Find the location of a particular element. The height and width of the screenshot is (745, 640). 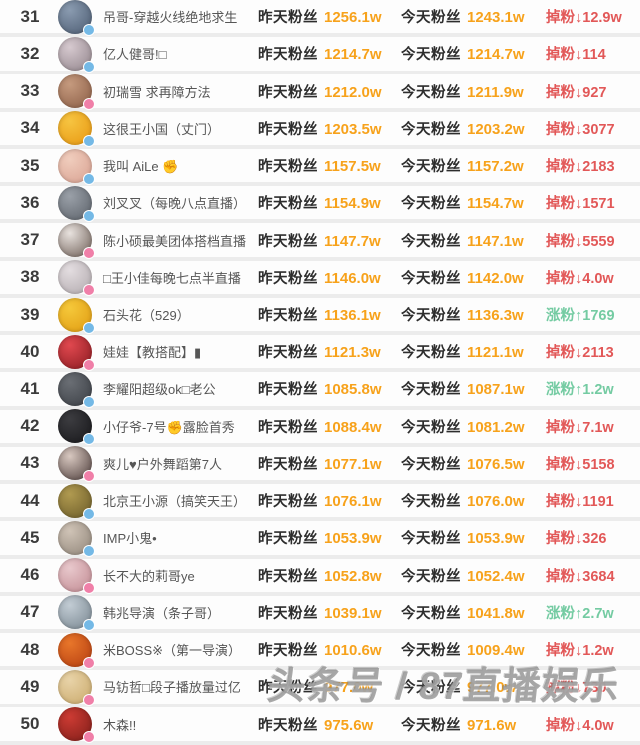

streamer-name: 木森!! is located at coordinates (120, 725).